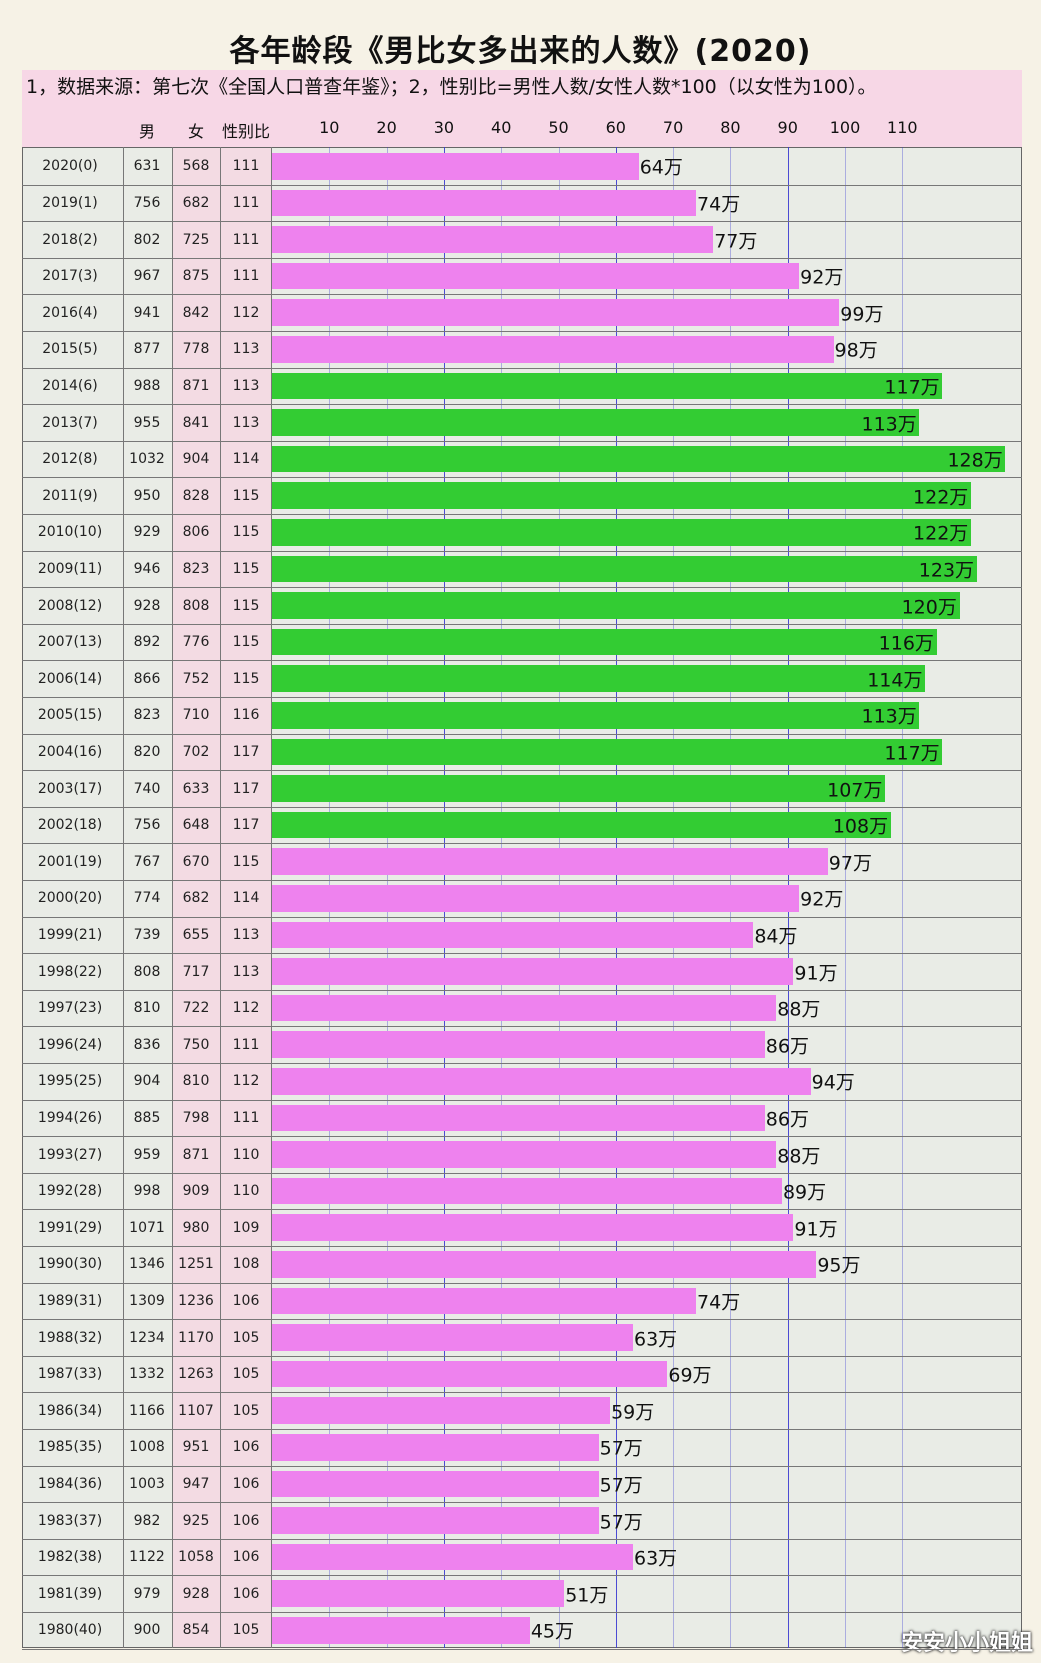 The height and width of the screenshot is (1663, 1041). Describe the element at coordinates (730, 127) in the screenshot. I see `x-tick-label: 80` at that location.